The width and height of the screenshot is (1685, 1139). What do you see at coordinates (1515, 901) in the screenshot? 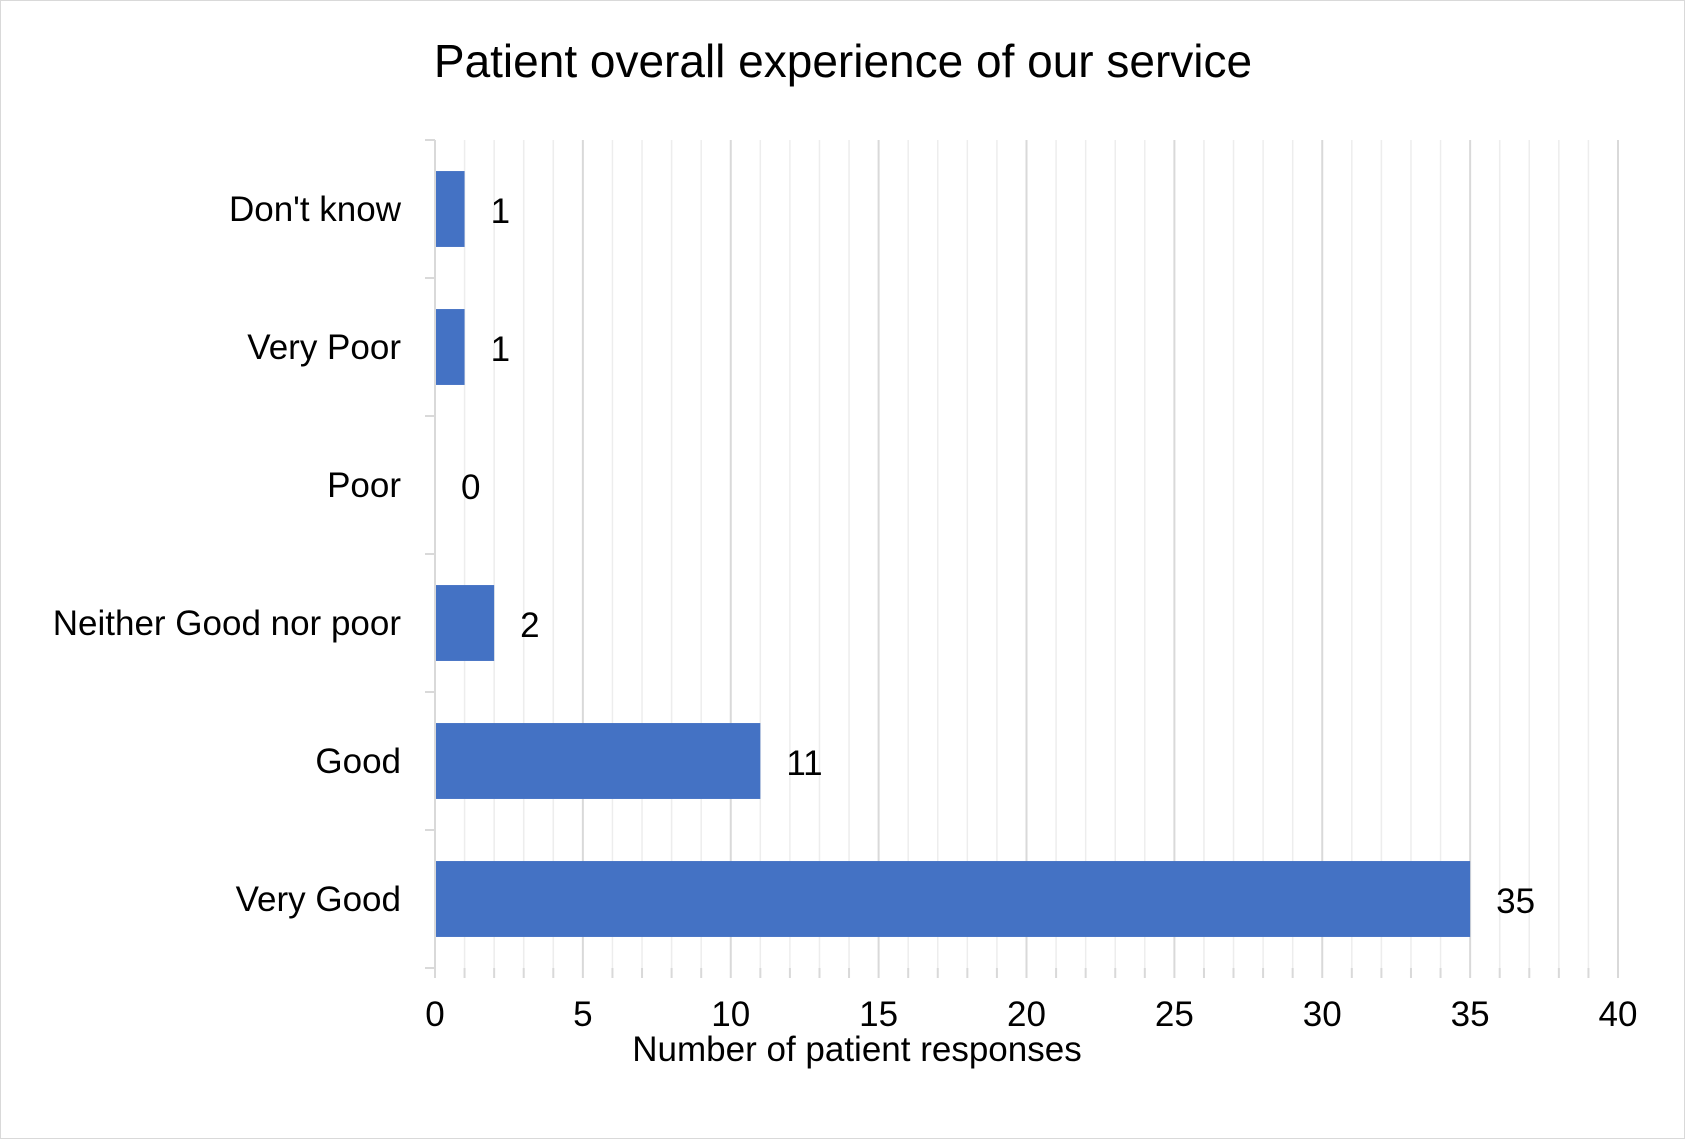
I see `data-label: 35` at bounding box center [1515, 901].